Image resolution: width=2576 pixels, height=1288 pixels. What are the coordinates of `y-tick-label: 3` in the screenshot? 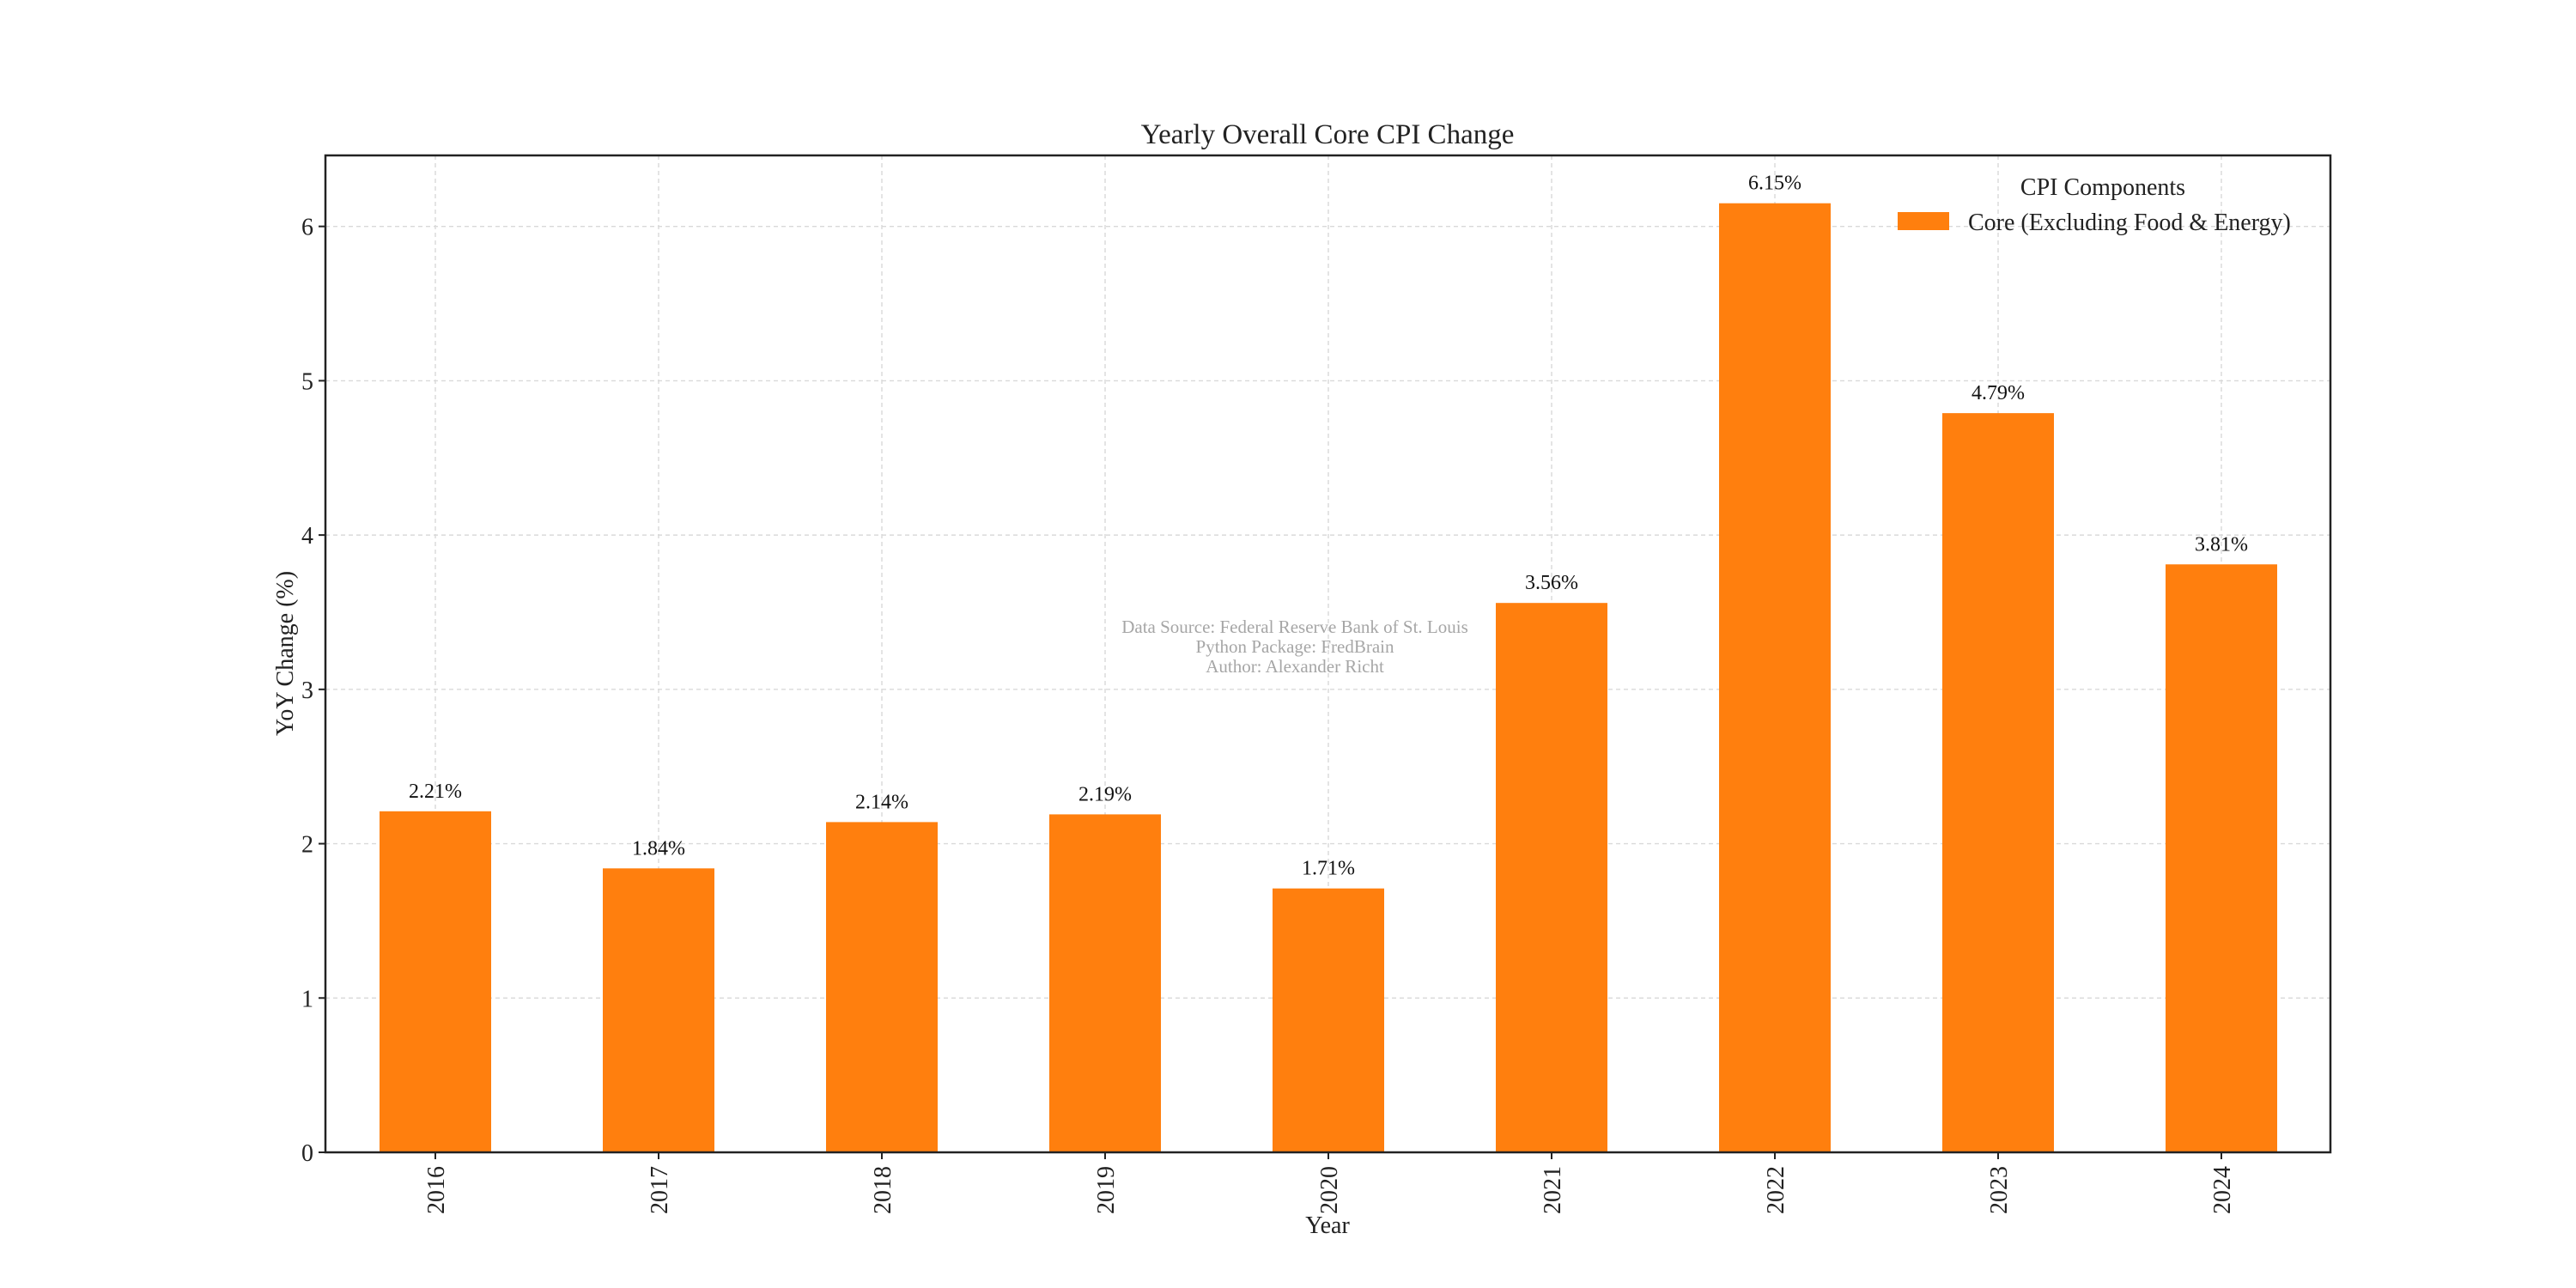 It's located at (307, 691).